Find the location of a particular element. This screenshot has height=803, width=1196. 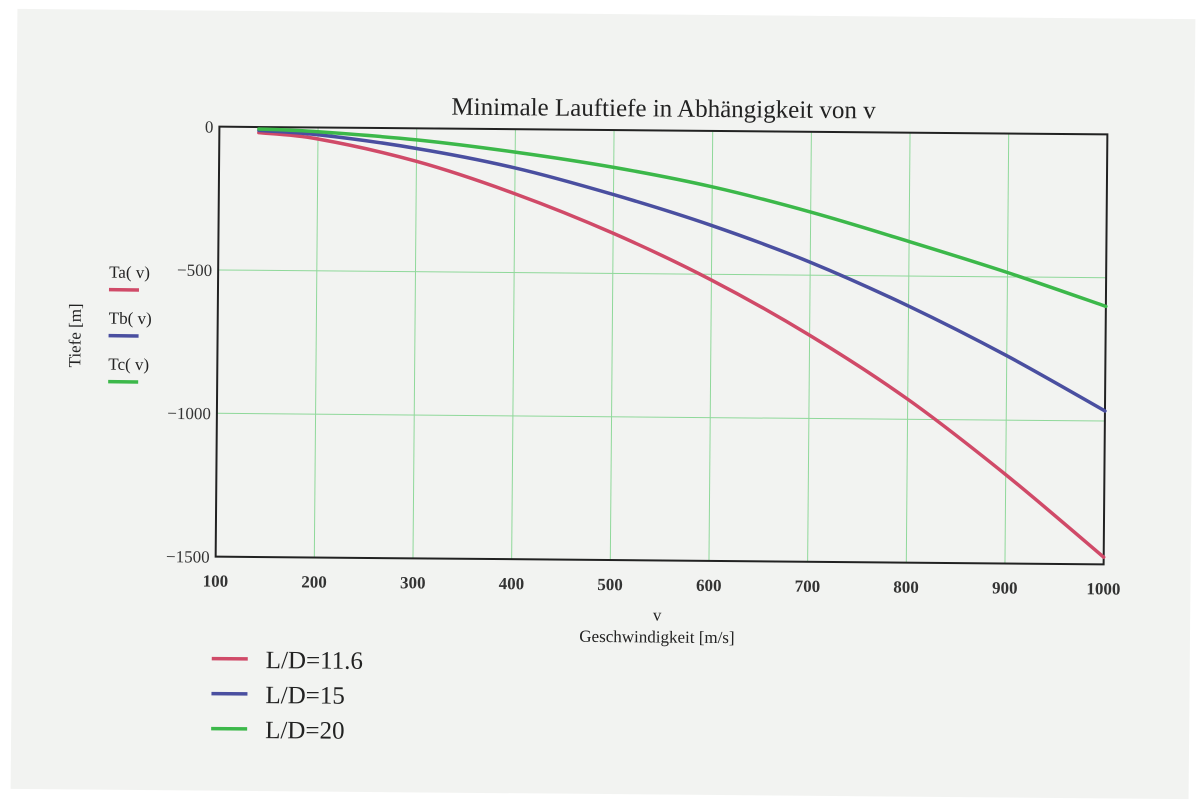

legend-label: L/D=11.6 is located at coordinates (314, 661).